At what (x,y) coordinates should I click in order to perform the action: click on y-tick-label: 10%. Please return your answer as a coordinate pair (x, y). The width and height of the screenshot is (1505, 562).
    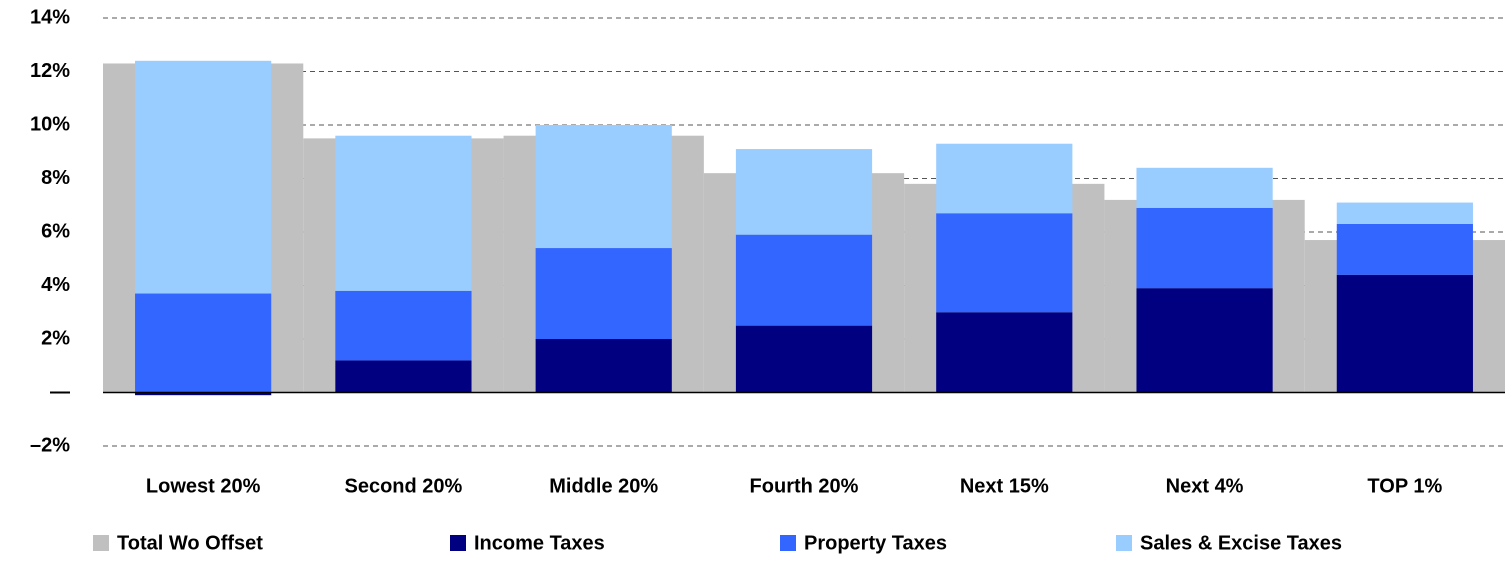
    Looking at the image, I should click on (50, 124).